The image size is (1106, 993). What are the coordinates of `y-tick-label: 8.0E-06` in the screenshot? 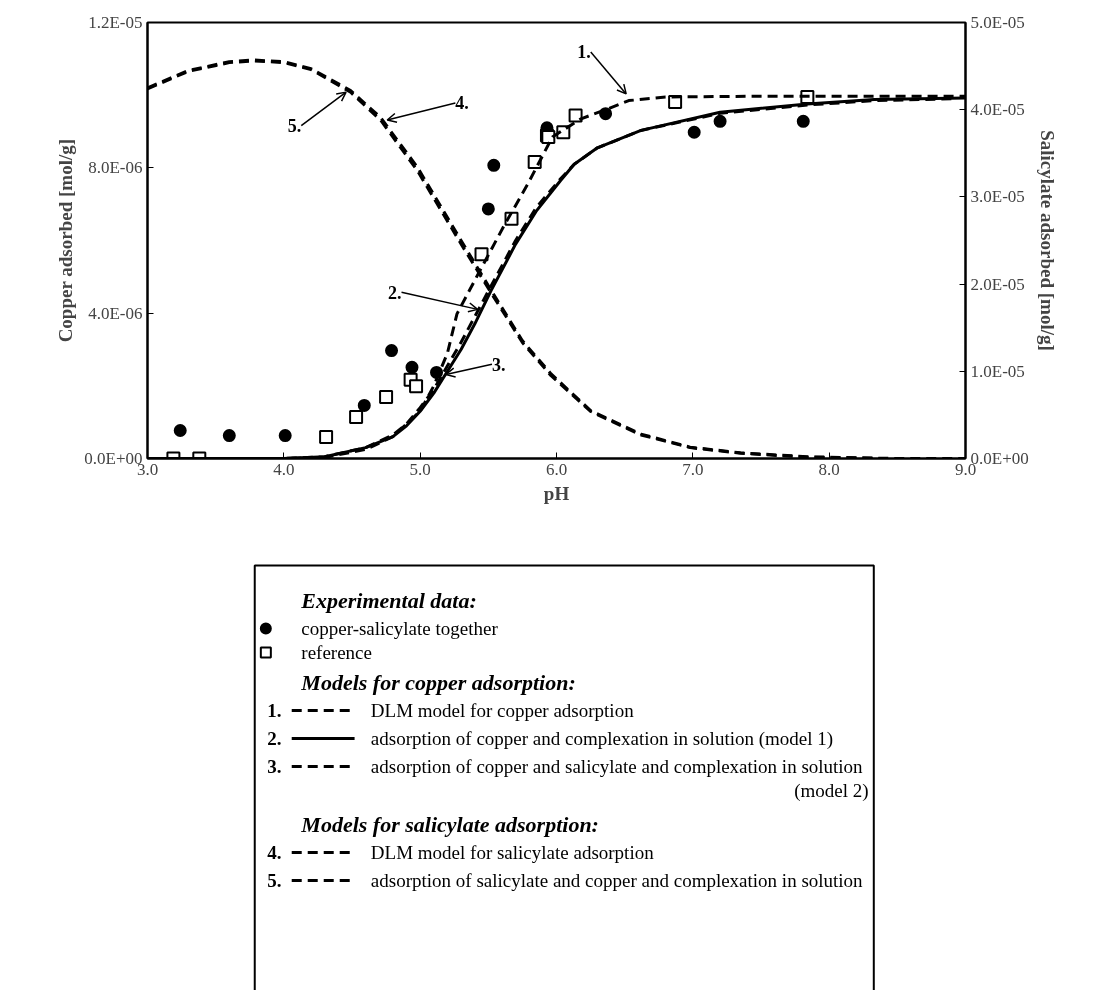 It's located at (115, 168).